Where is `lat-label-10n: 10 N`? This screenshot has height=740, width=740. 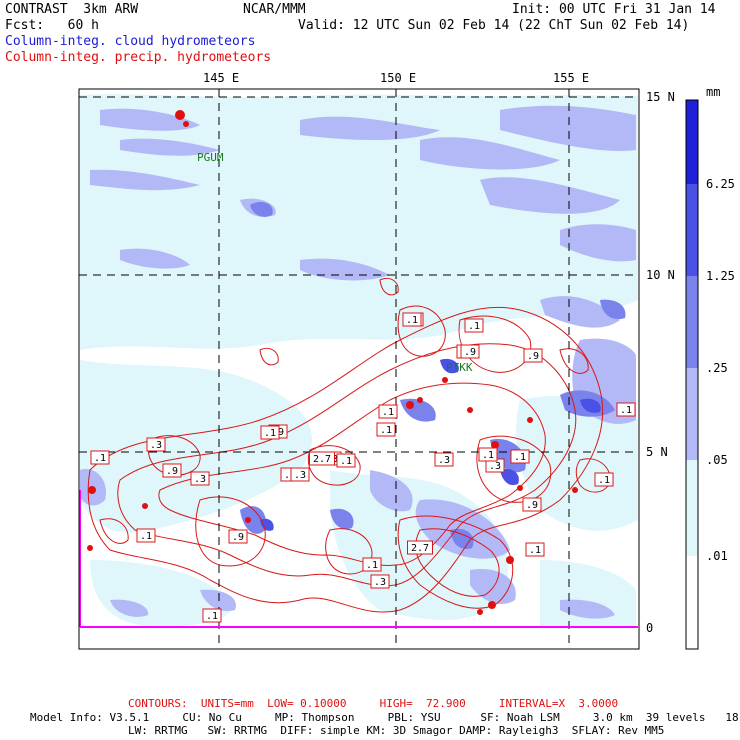
lat-label-10n: 10 N is located at coordinates (660, 275).